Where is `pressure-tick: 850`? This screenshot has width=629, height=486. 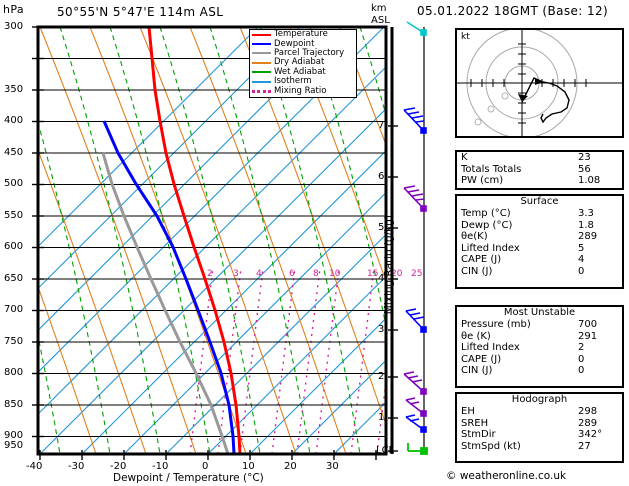
pressure-tick: 850 is located at coordinates (14, 404).